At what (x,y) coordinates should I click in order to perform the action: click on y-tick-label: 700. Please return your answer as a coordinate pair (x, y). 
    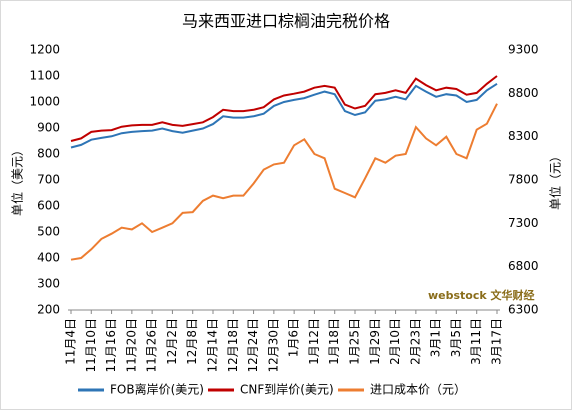
    Looking at the image, I should click on (48, 180).